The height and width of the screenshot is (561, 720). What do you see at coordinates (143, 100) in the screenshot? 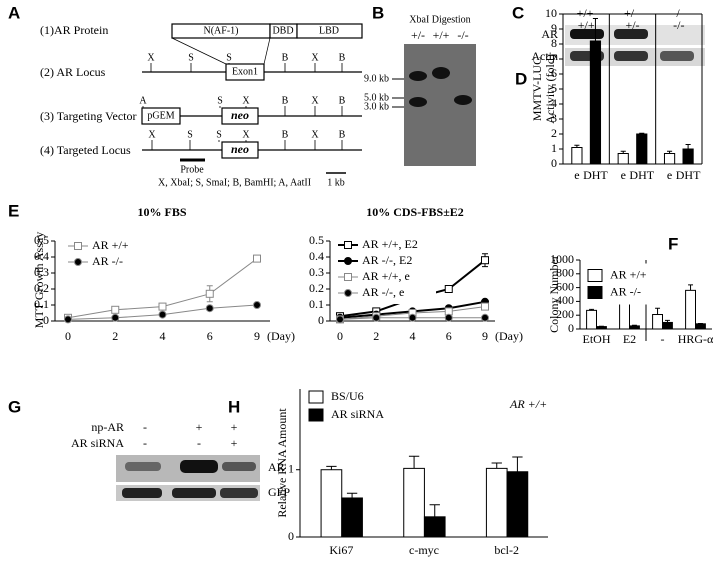
I see `site: A` at bounding box center [143, 100].